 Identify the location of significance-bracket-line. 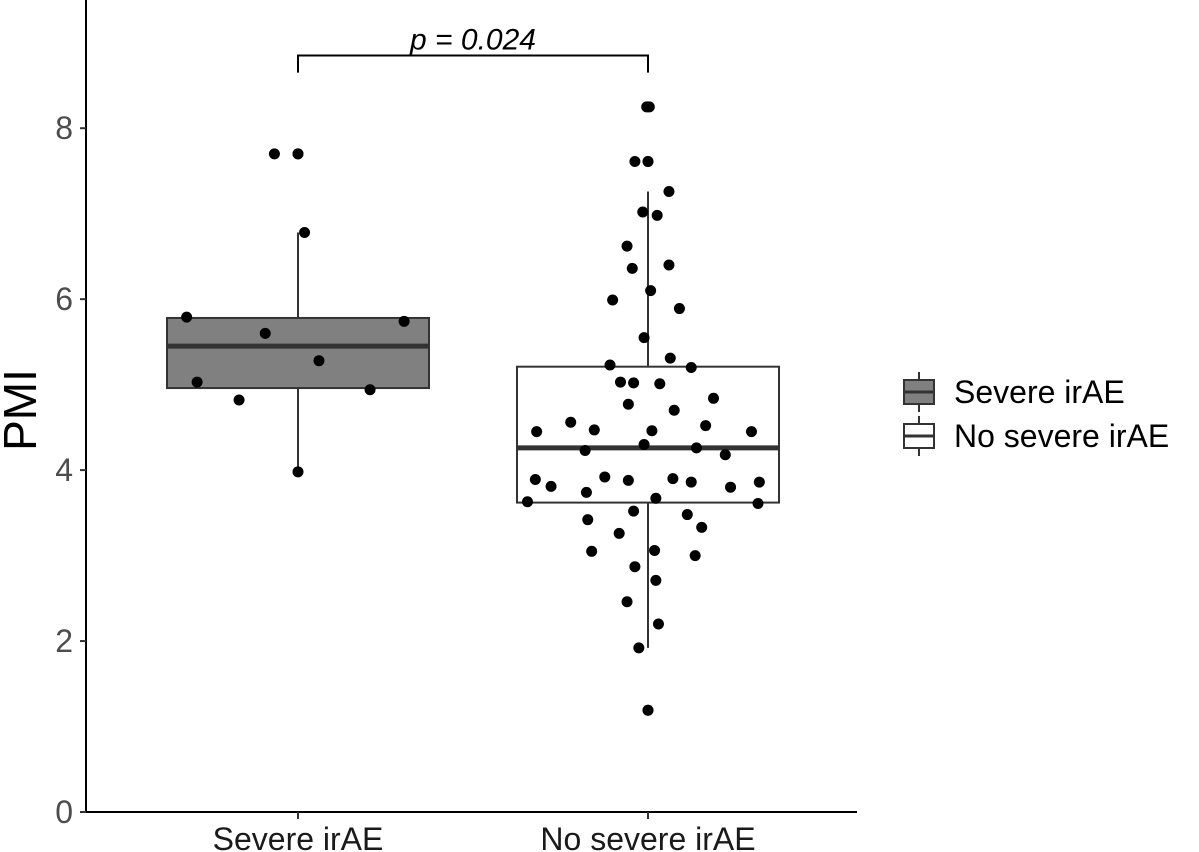
(473, 63).